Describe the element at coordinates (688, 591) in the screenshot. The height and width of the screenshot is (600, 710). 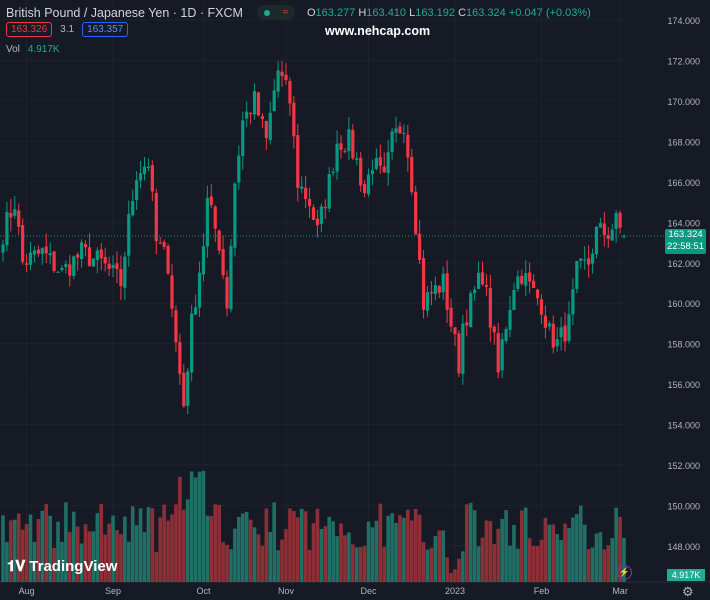
I see `settings-gear-icon: ⚙` at that location.